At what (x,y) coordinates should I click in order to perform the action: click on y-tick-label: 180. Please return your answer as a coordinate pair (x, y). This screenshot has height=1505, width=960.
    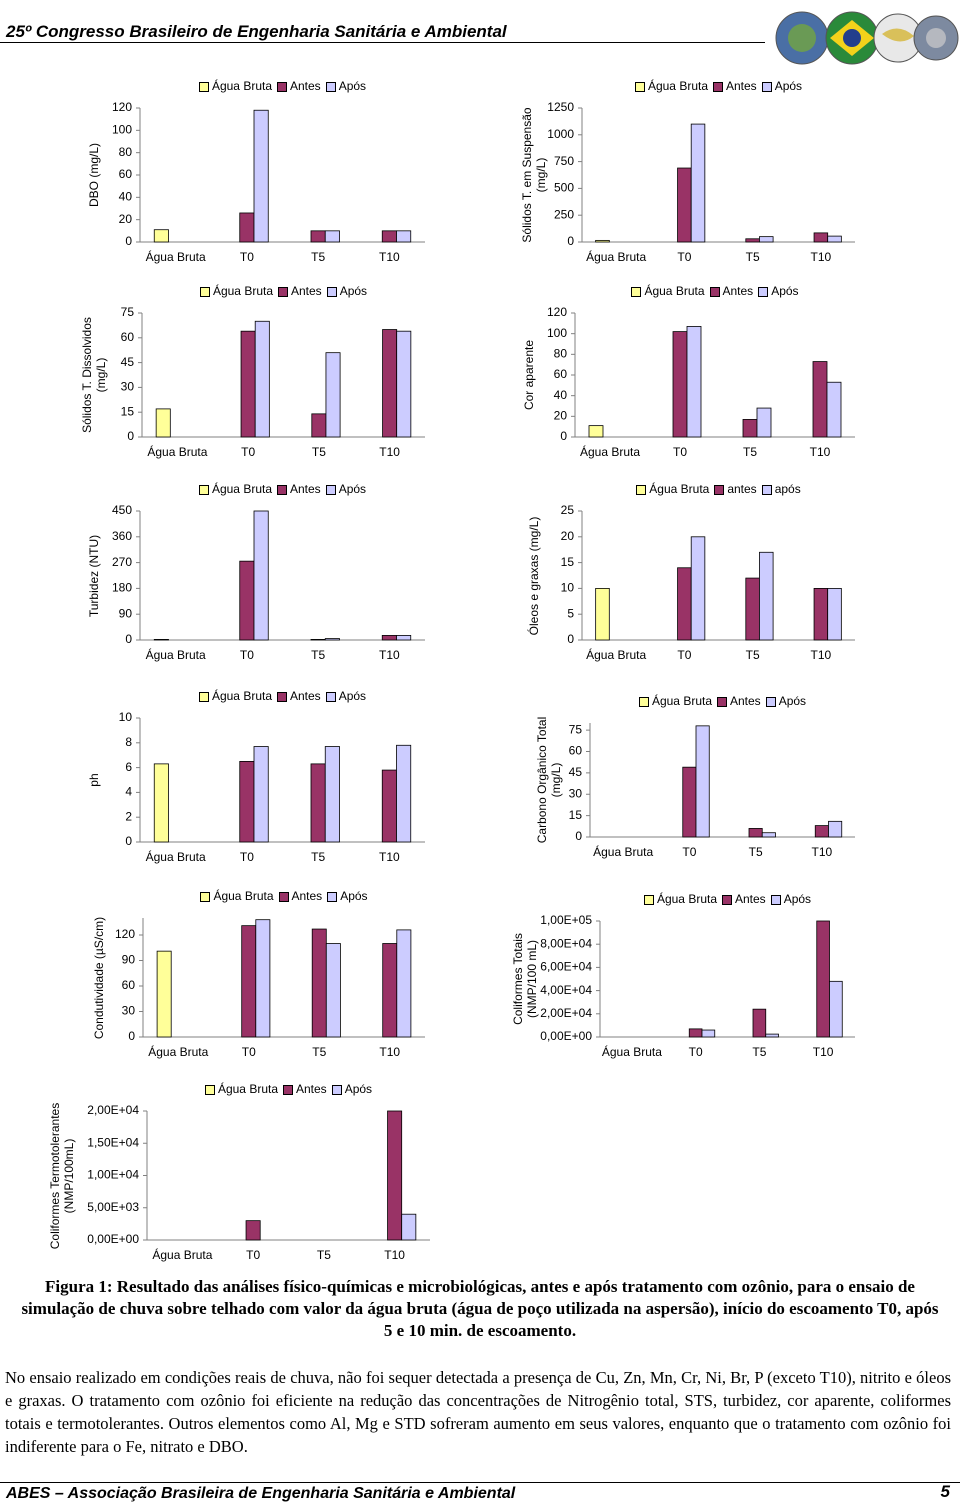
    Looking at the image, I should click on (122, 588).